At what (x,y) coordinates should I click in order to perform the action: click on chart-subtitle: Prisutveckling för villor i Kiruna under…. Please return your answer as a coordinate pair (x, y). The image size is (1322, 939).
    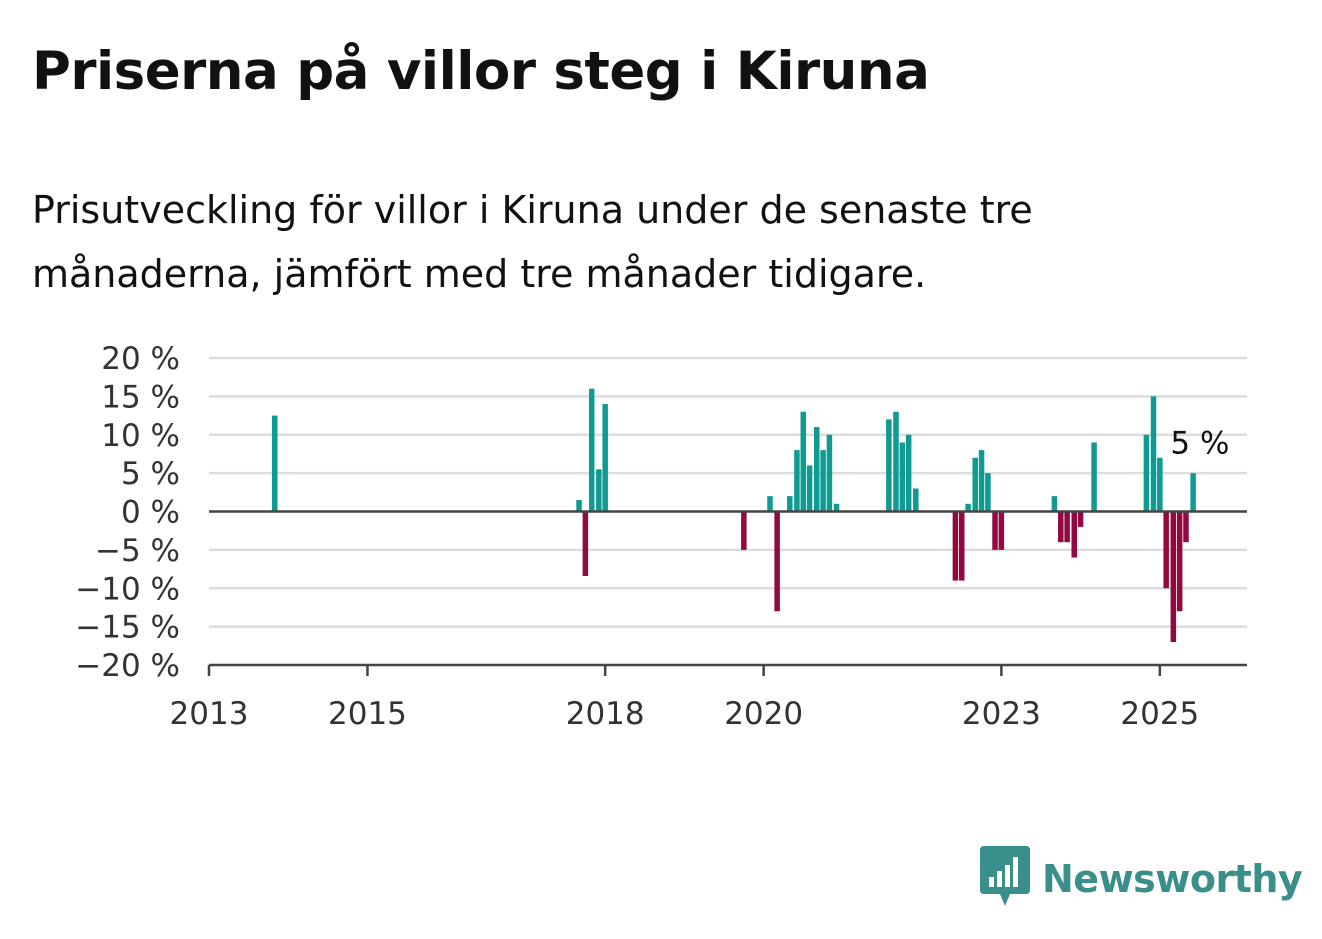
    Looking at the image, I should click on (532, 242).